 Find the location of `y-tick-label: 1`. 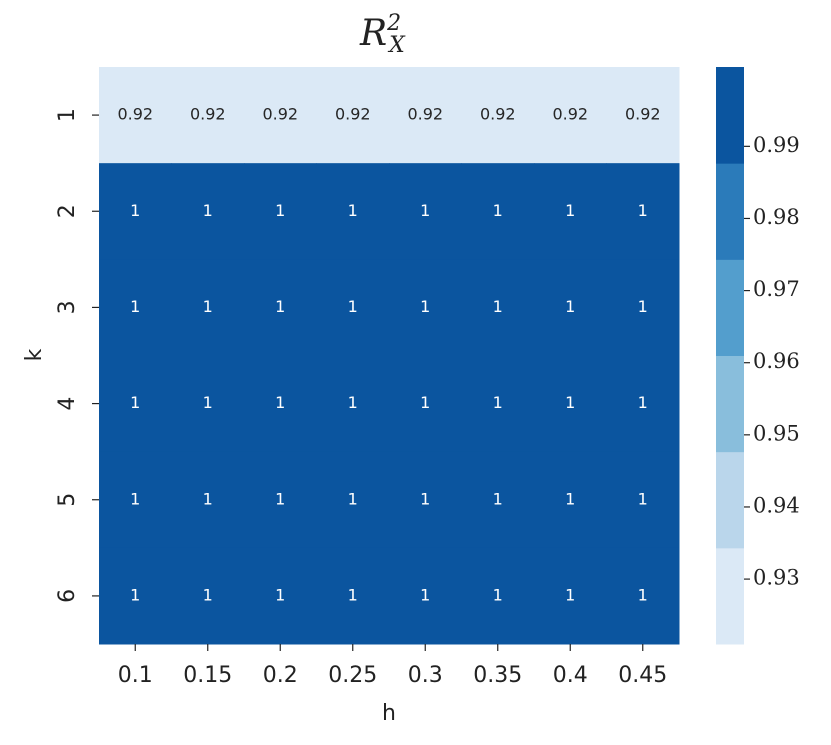

y-tick-label: 1 is located at coordinates (67, 115).